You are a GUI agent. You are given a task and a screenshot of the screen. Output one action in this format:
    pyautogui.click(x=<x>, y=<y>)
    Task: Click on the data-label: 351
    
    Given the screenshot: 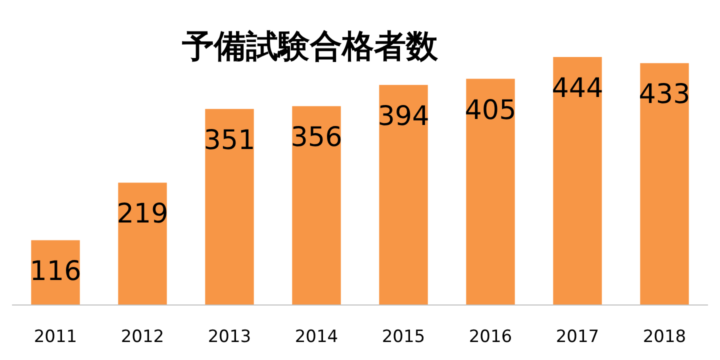 What is the action you would take?
    pyautogui.click(x=230, y=140)
    